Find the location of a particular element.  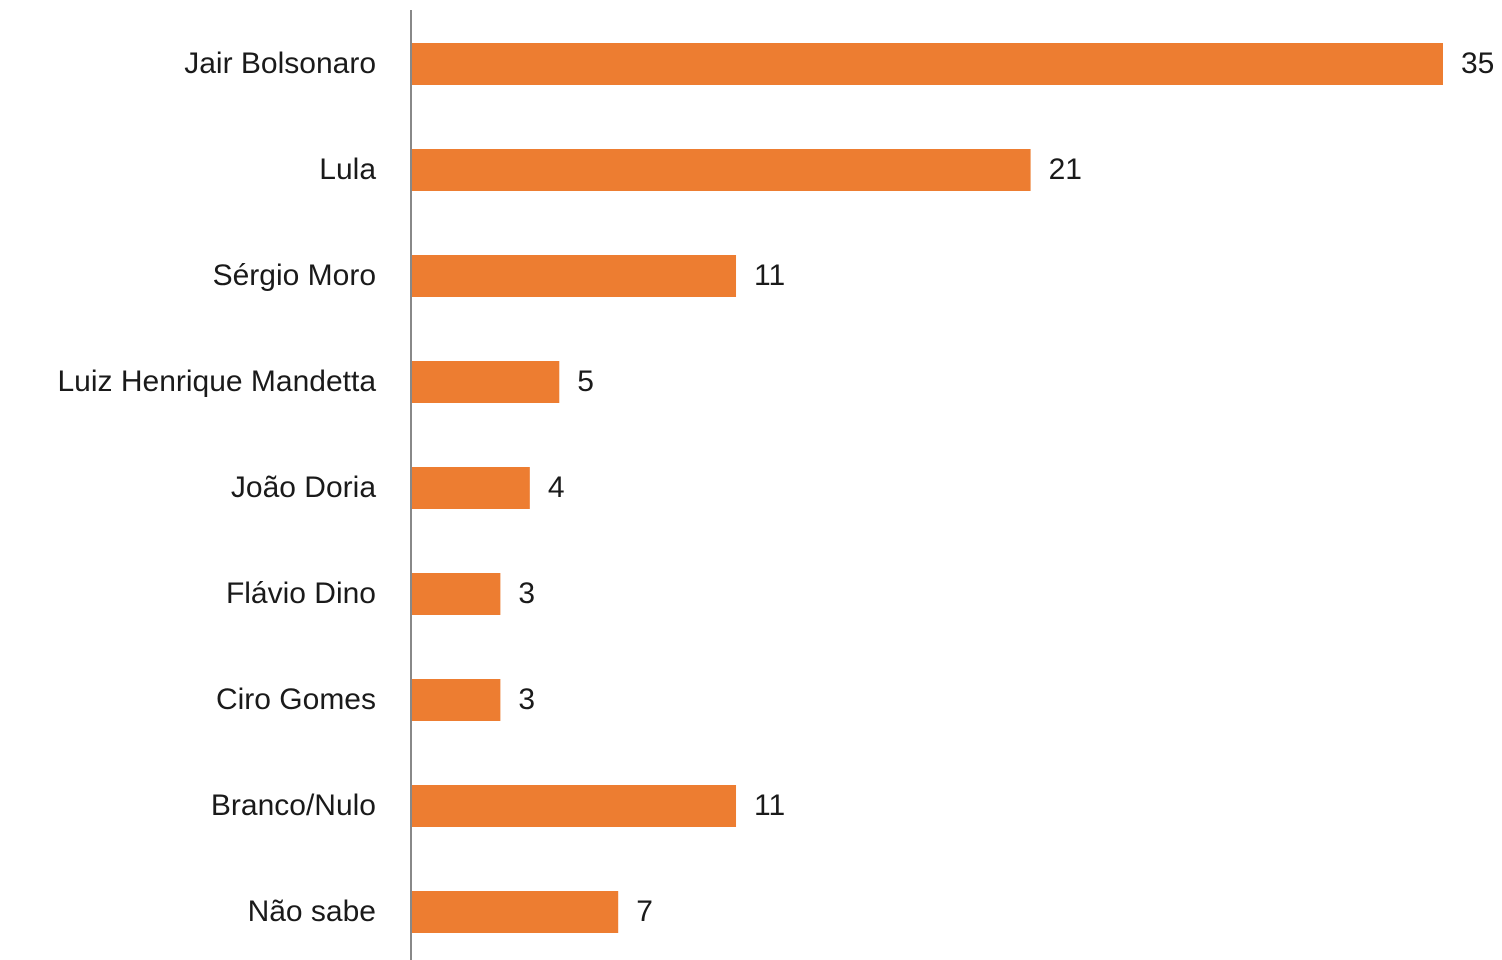

category-label: Luiz Henrique Mandetta is located at coordinates (216, 381).